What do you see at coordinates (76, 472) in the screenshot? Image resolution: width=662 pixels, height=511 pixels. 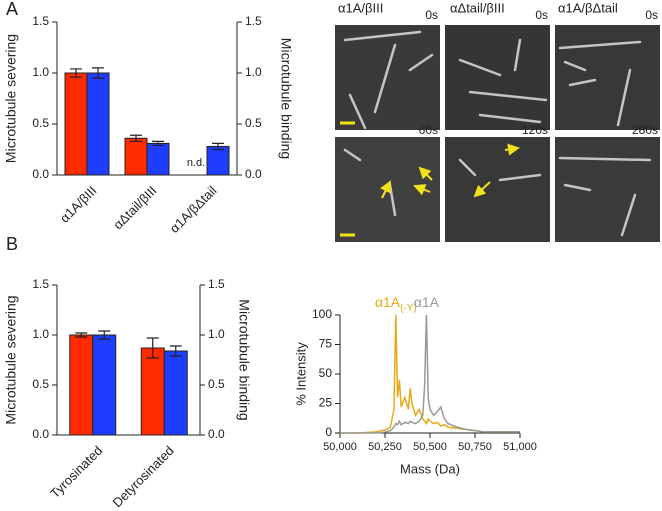 I see `x-tick-label: Tyrosinated` at bounding box center [76, 472].